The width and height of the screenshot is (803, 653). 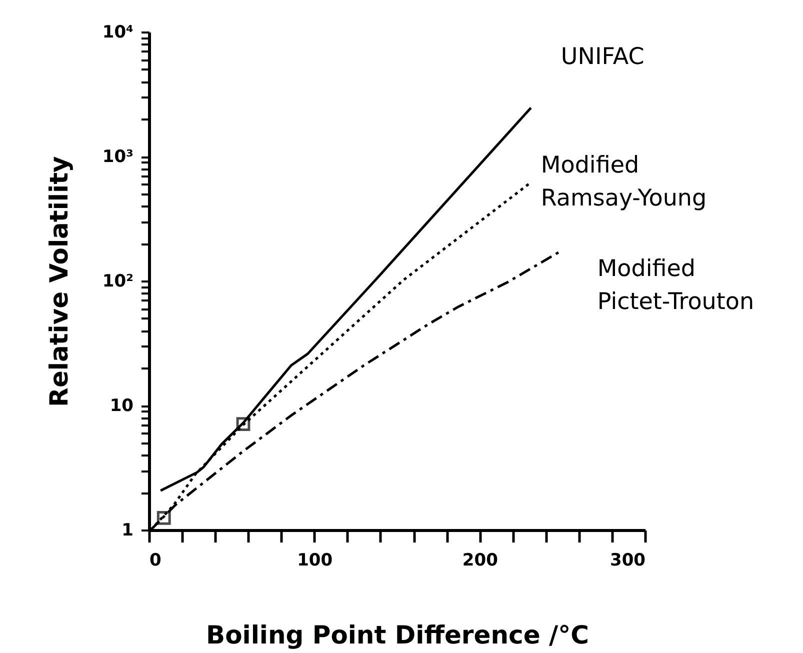 I want to click on x-tick-label: 200, so click(x=480, y=560).